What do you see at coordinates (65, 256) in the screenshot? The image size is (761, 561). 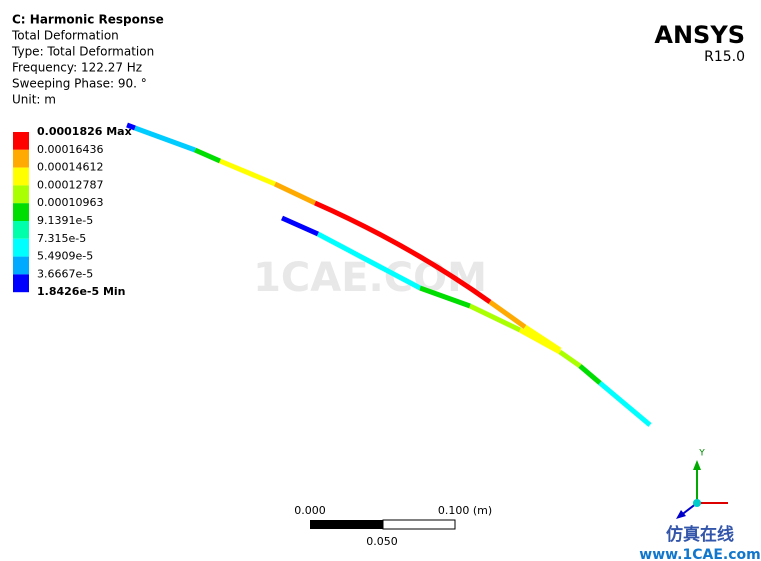 I see `legend-label: 5.4909e-5` at bounding box center [65, 256].